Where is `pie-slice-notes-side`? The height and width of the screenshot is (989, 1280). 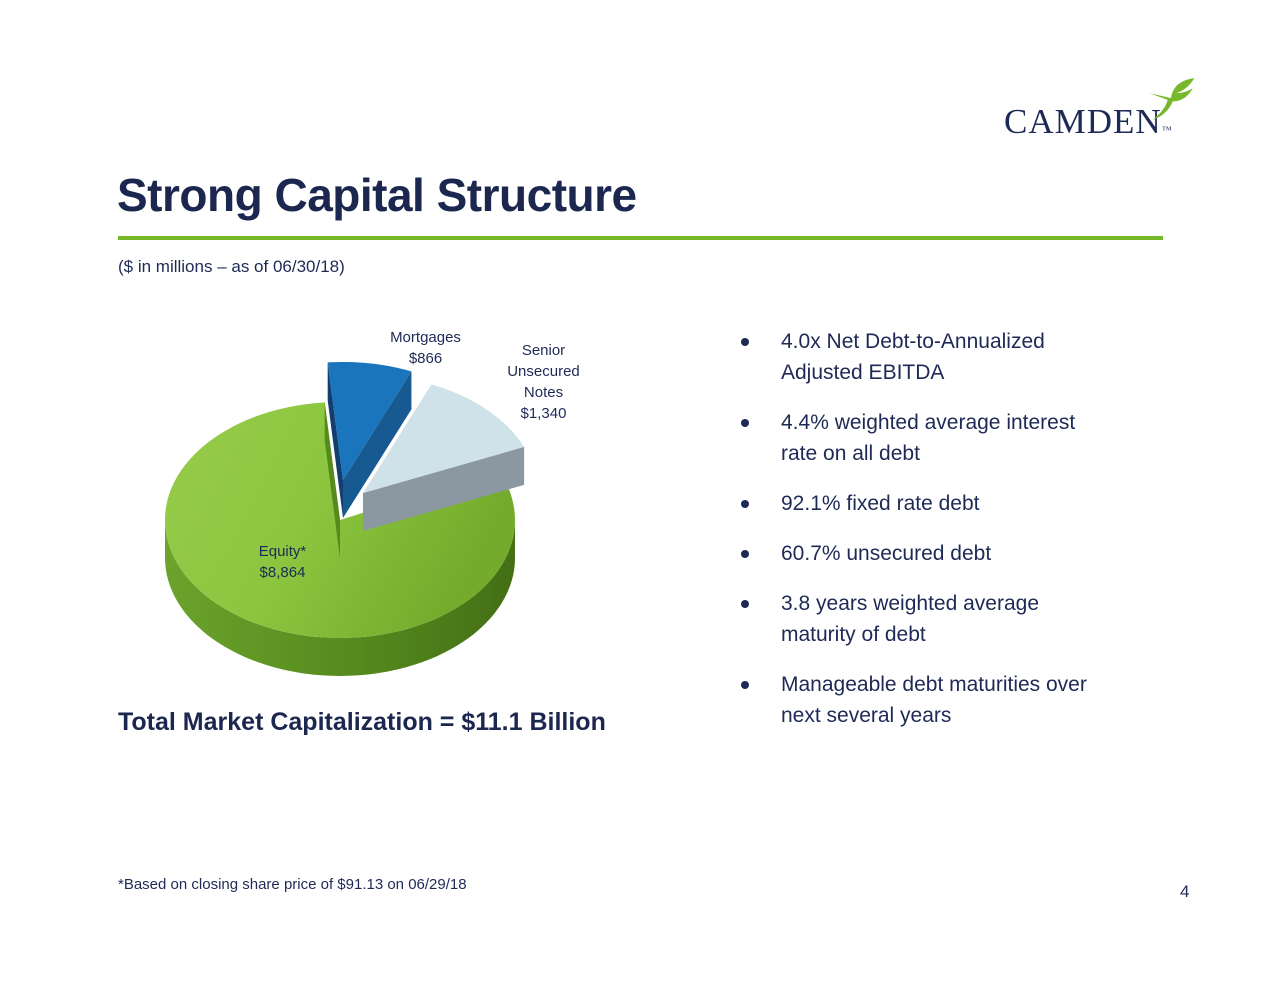 pie-slice-notes-side is located at coordinates (444, 488).